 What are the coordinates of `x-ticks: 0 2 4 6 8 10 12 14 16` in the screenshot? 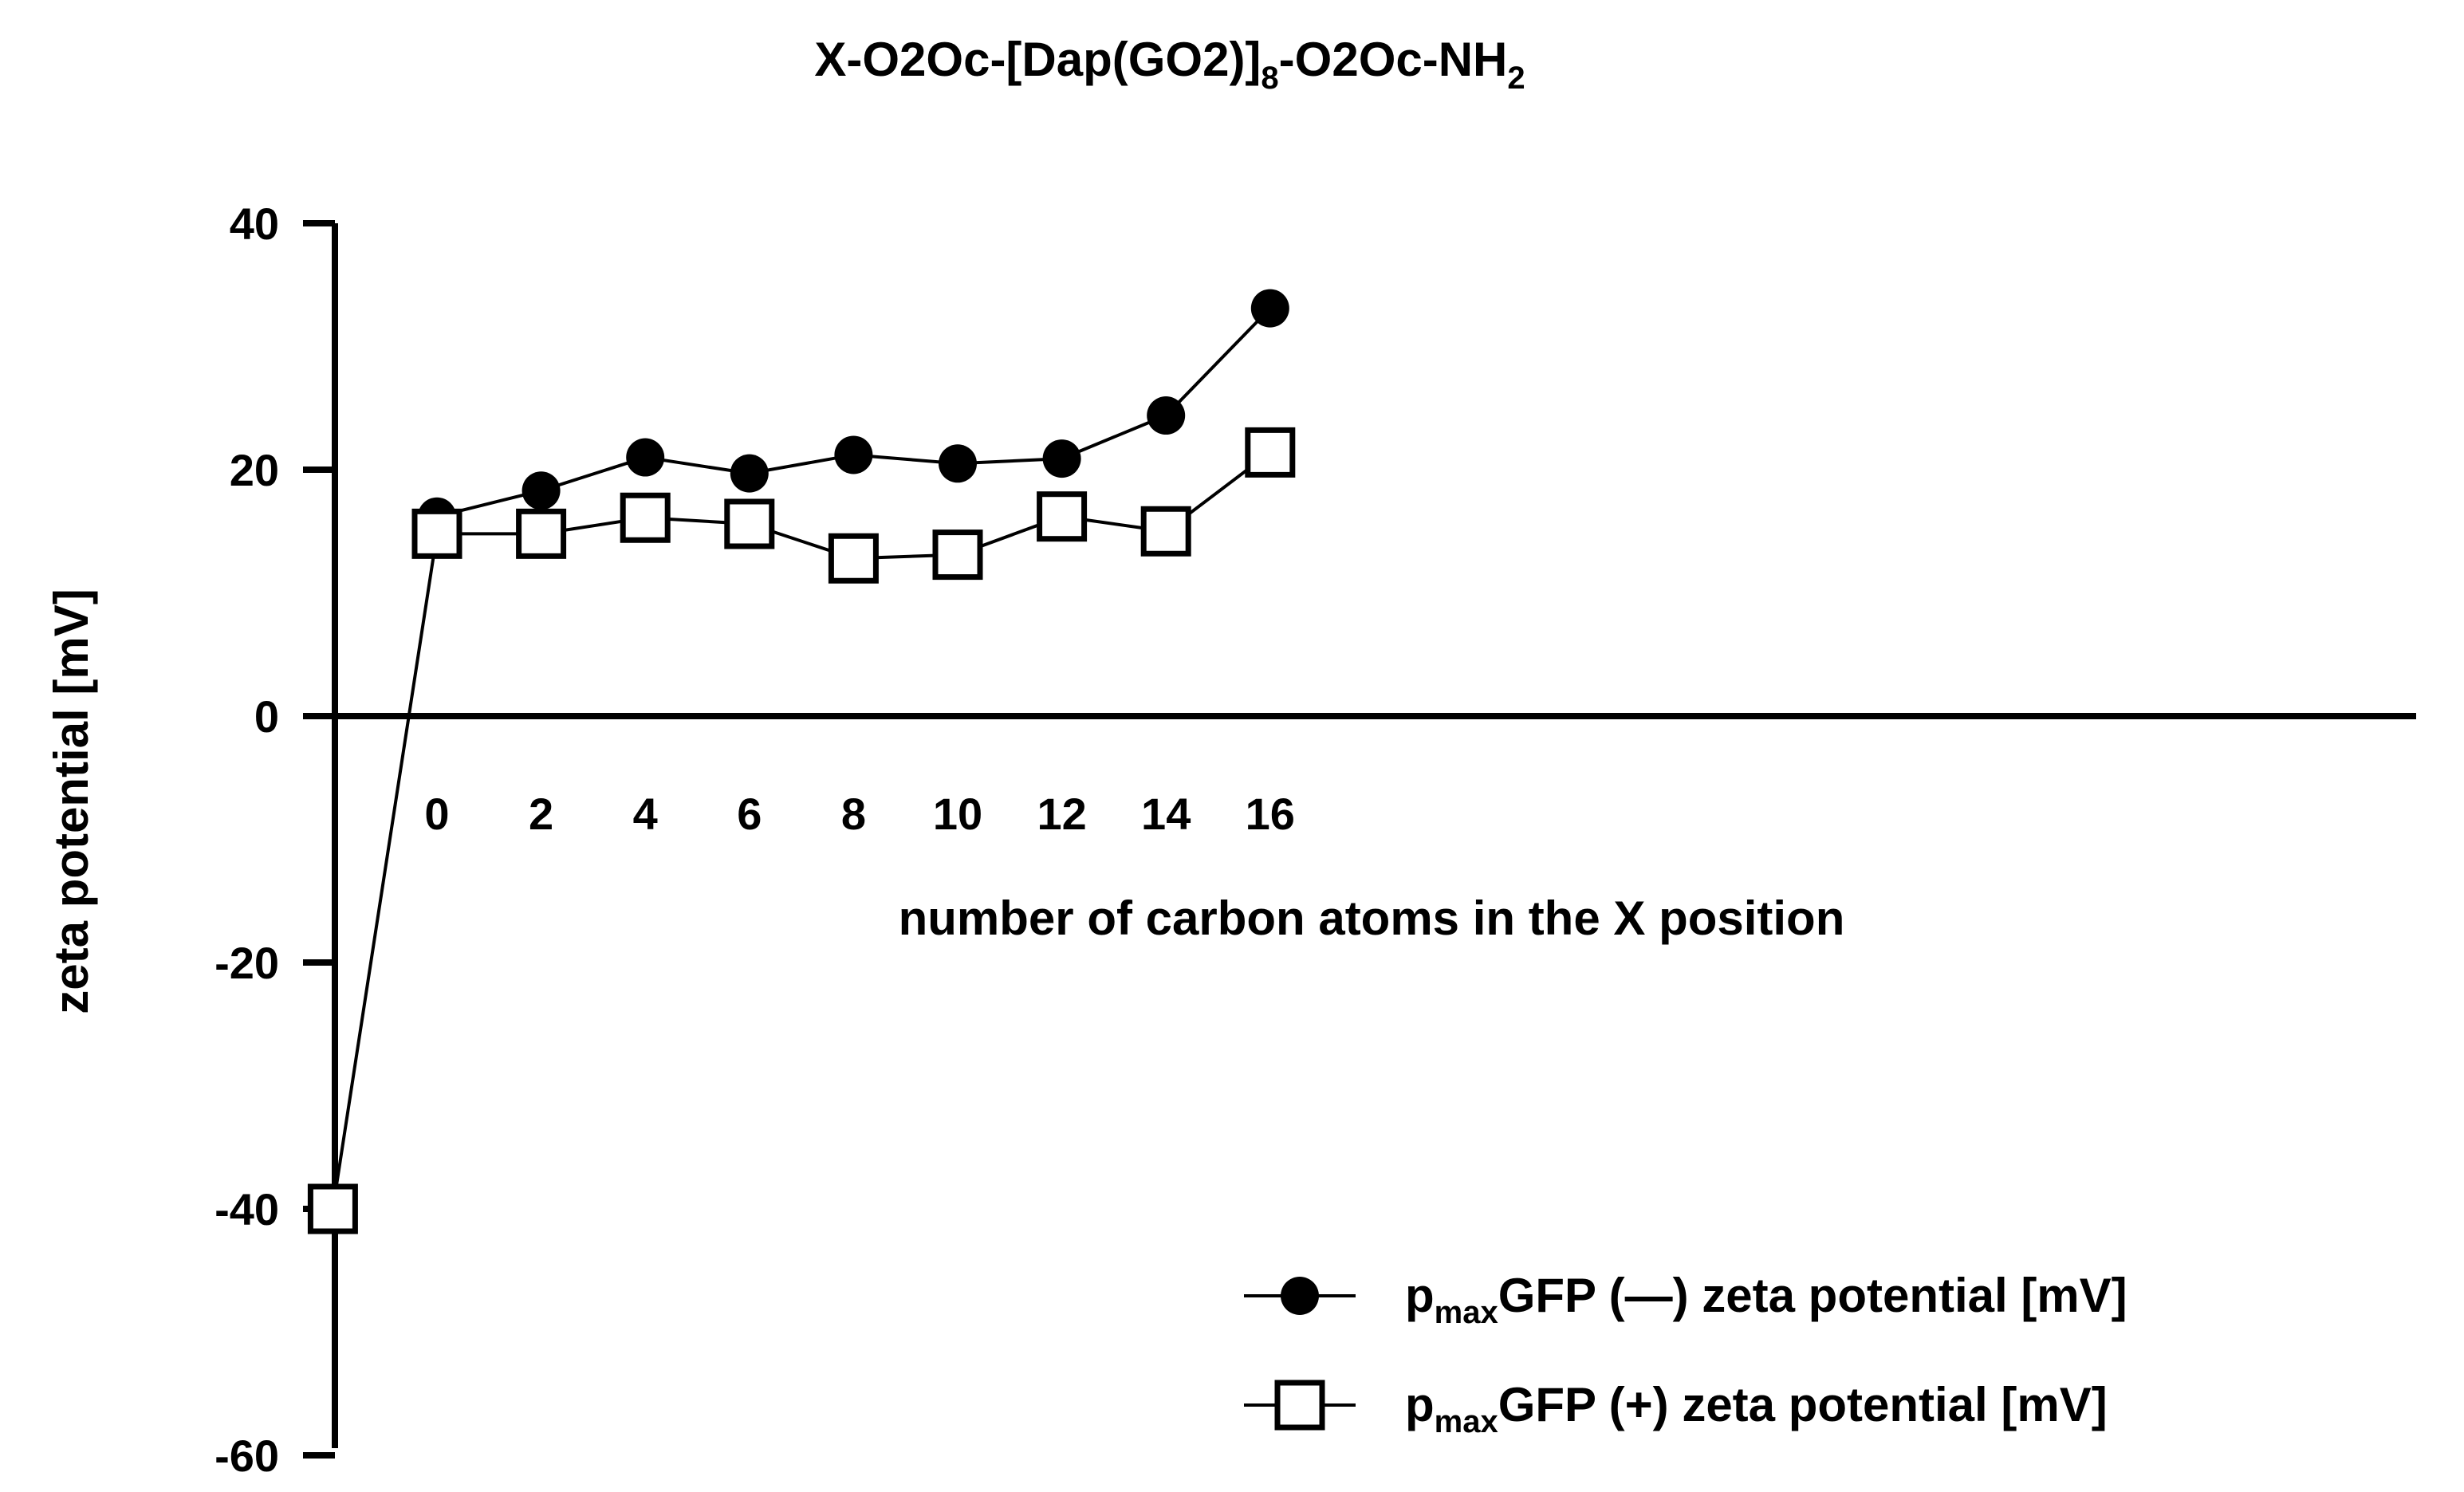 It's located at (859, 814).